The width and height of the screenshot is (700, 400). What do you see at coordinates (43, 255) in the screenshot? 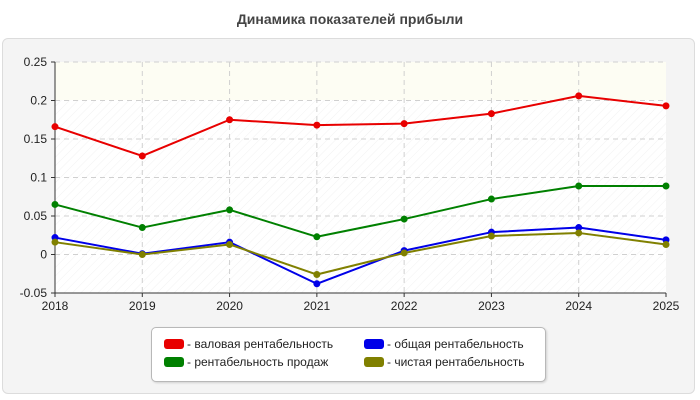
I see `y-tick-label: 0` at bounding box center [43, 255].